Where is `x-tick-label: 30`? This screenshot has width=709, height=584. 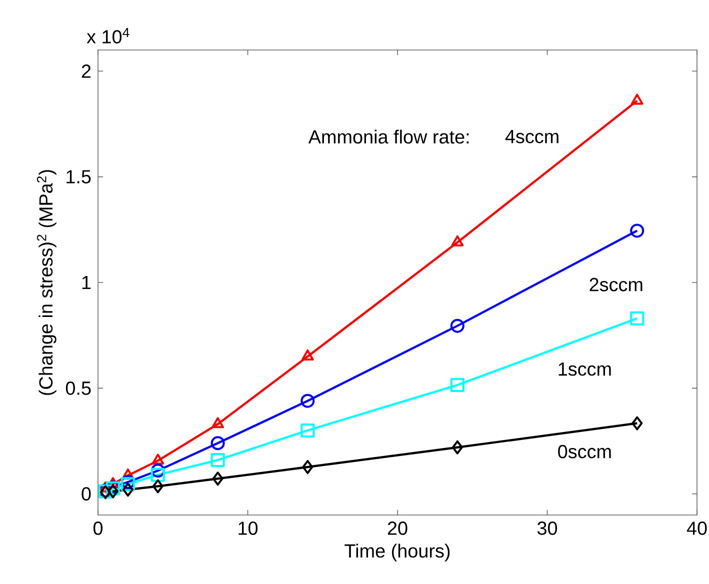
x-tick-label: 30 is located at coordinates (547, 528).